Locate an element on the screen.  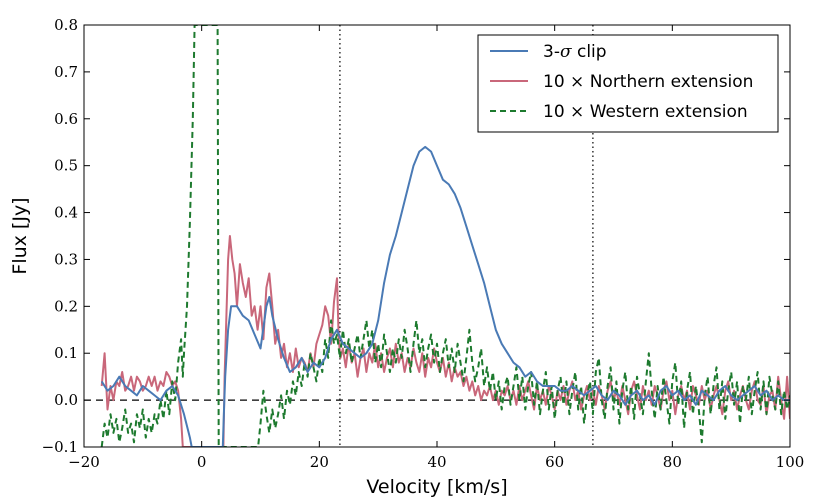
y-tick-label: 0.8 is located at coordinates (66, 25).